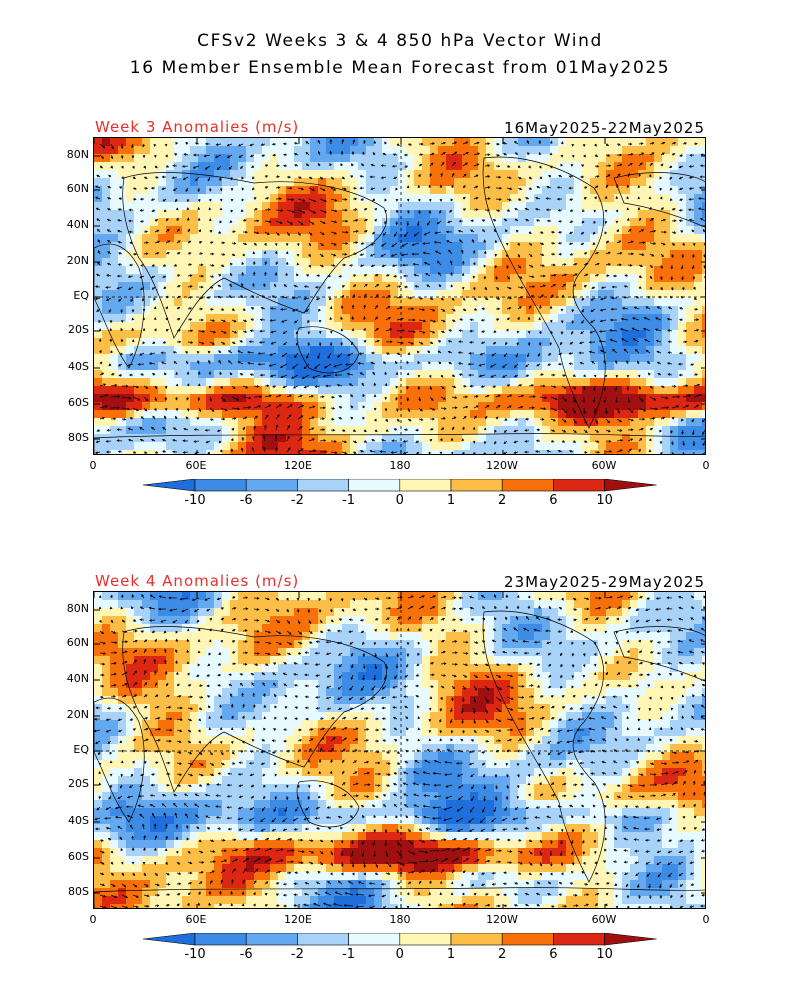 The height and width of the screenshot is (1000, 800). Describe the element at coordinates (197, 127) in the screenshot. I see `week3-label: Week 3 Anomalies (m/s)` at that location.